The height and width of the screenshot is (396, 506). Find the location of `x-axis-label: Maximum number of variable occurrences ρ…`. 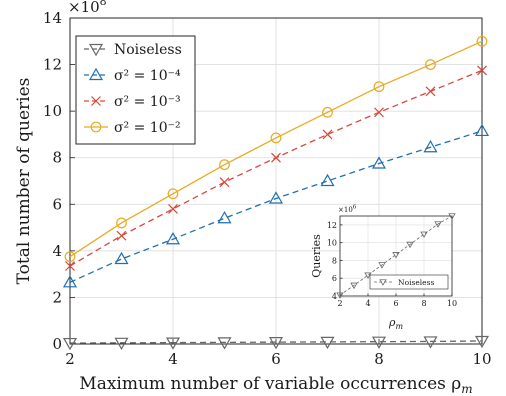

x-axis-label: Maximum number of variable occurrences ρ… is located at coordinates (275, 385).